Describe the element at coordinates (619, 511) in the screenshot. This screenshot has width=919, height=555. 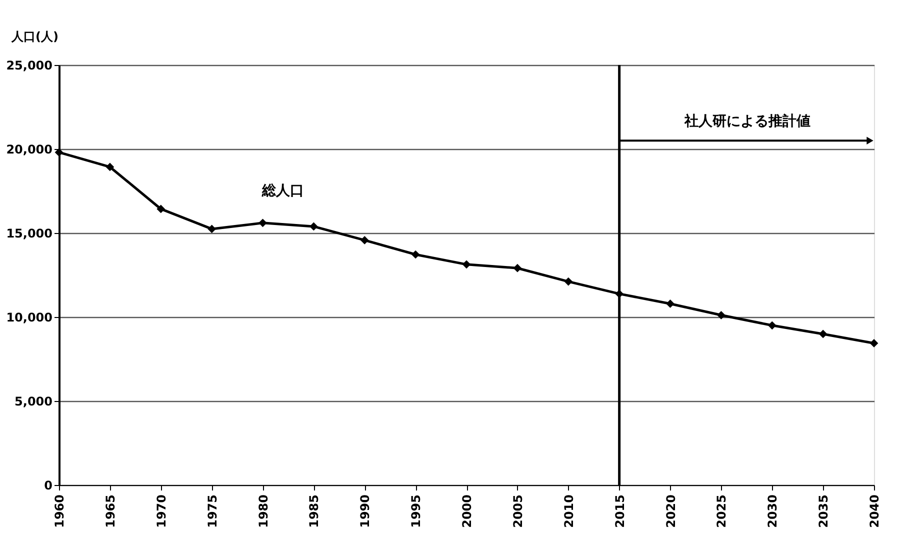
I see `x-tick-label: 2015` at that location.